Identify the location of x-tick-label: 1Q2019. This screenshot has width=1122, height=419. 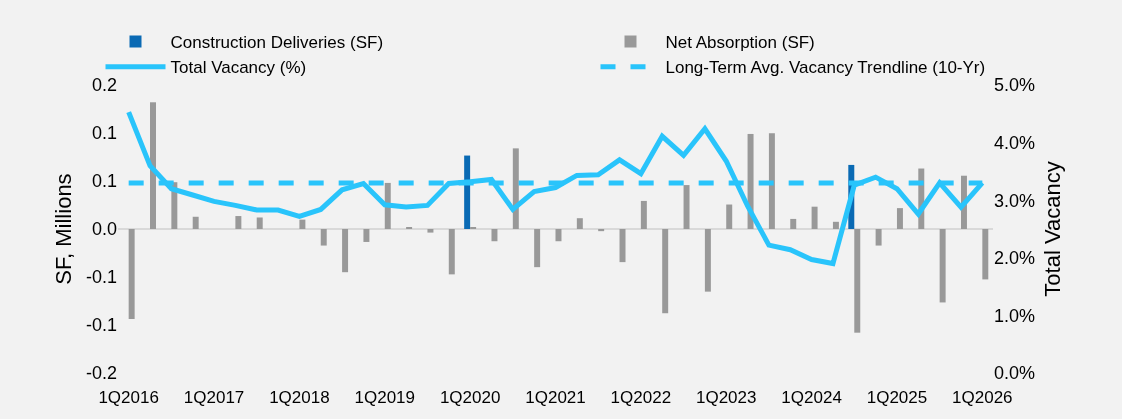
(385, 397).